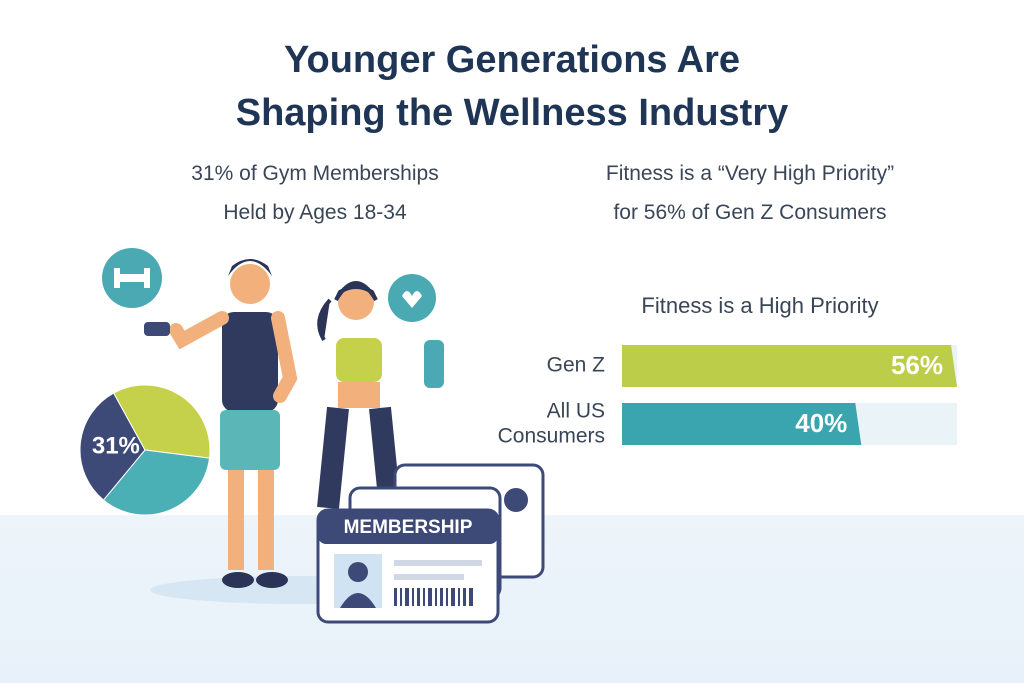 This screenshot has height=683, width=1024. What do you see at coordinates (512, 113) in the screenshot?
I see `title-line: Shaping the Wellness Industry` at bounding box center [512, 113].